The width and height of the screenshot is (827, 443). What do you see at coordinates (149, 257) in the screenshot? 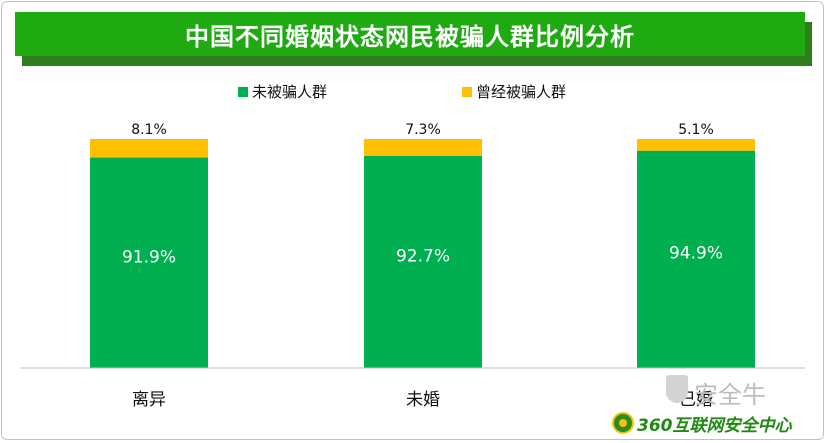
I see `data-label-0-0: 91.9%` at bounding box center [149, 257].